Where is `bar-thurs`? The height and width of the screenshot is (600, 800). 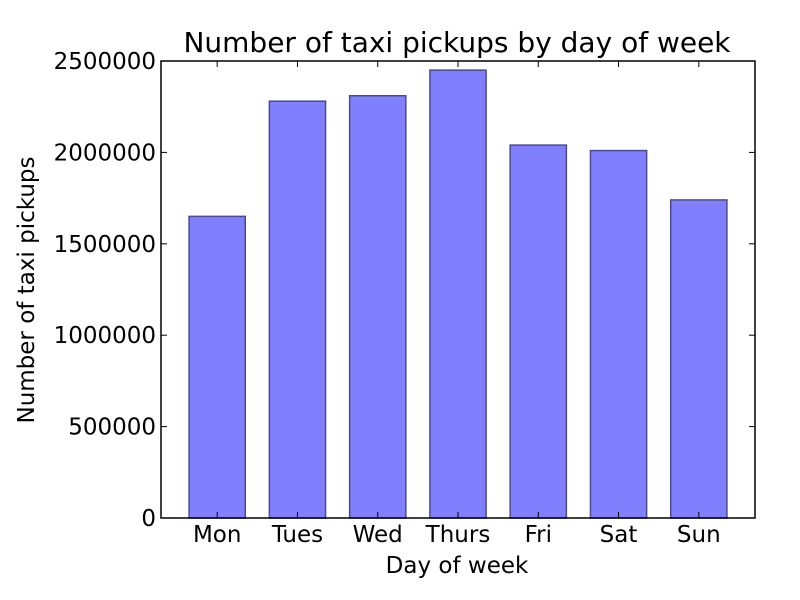
bar-thurs is located at coordinates (458, 294).